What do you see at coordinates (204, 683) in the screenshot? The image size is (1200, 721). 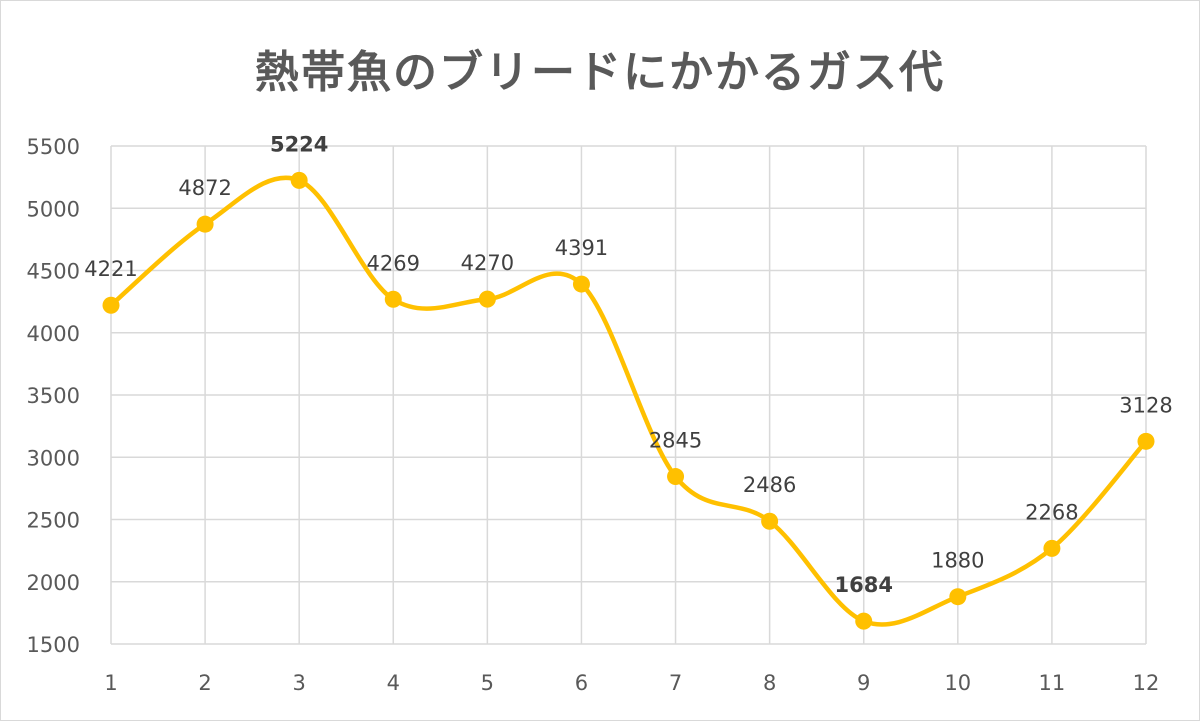 I see `x-tick-label: 2` at bounding box center [204, 683].